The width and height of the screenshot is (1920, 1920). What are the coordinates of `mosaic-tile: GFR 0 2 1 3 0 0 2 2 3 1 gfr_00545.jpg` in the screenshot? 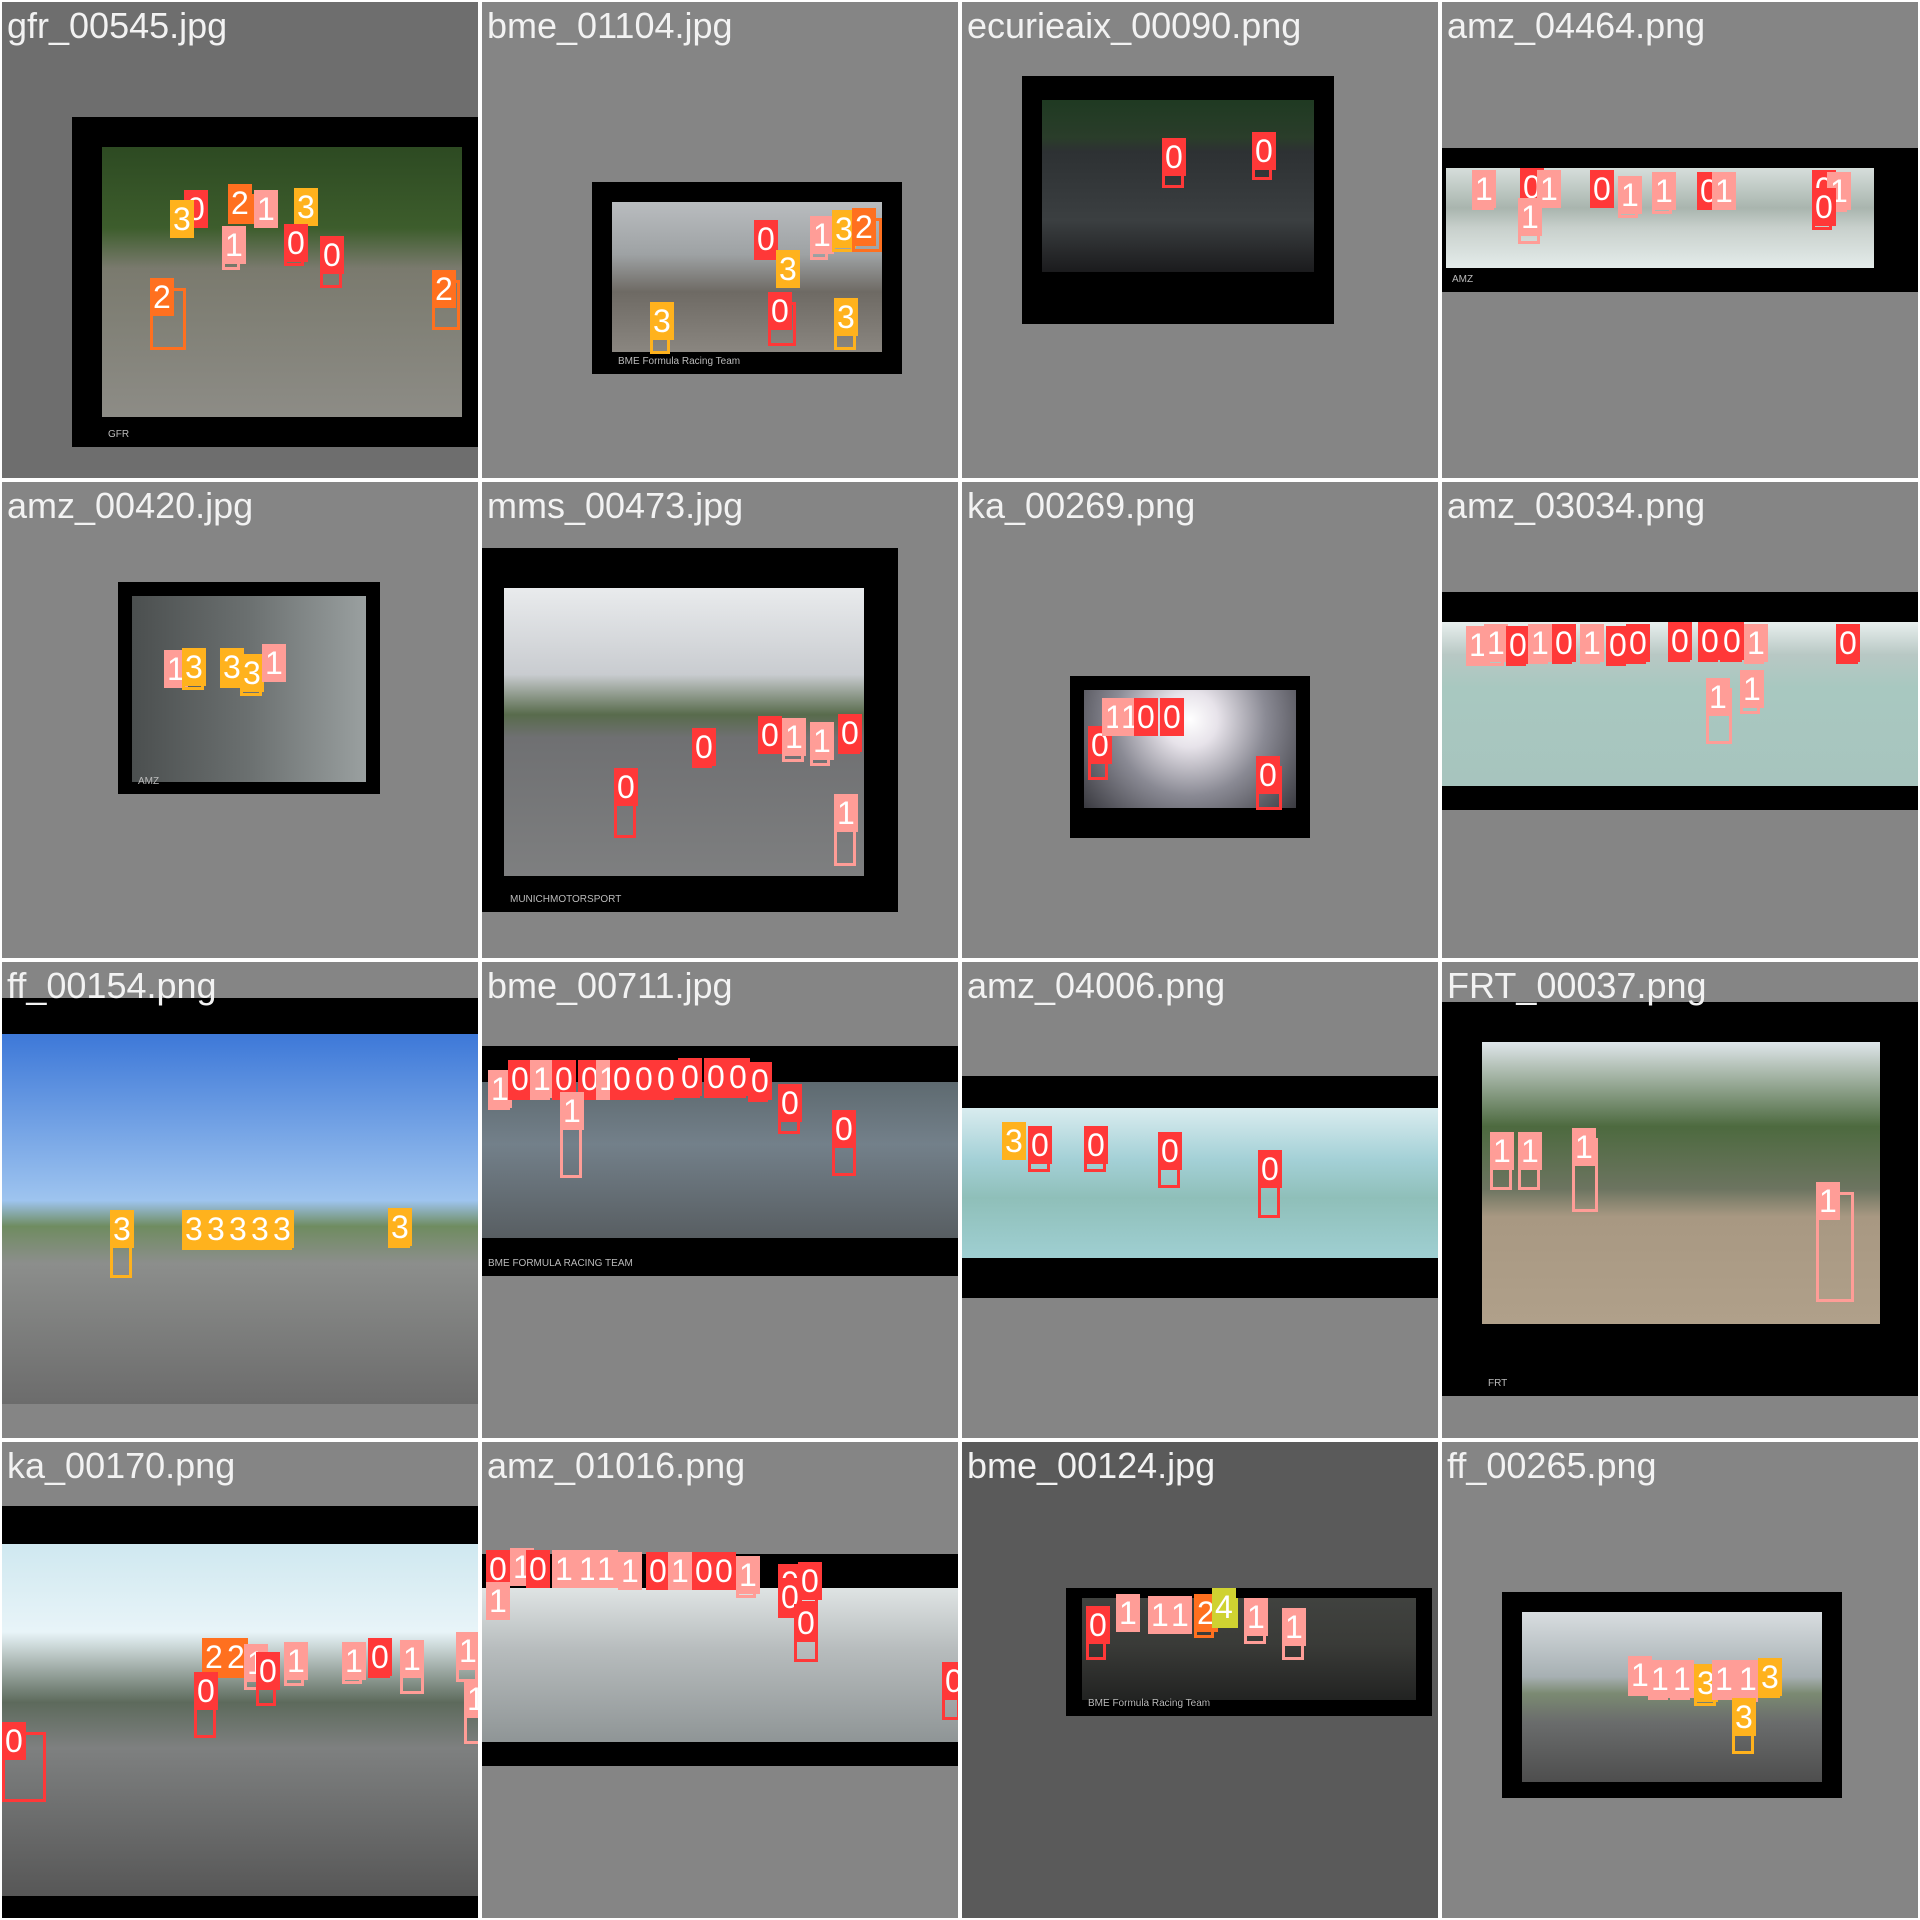 It's located at (240, 240).